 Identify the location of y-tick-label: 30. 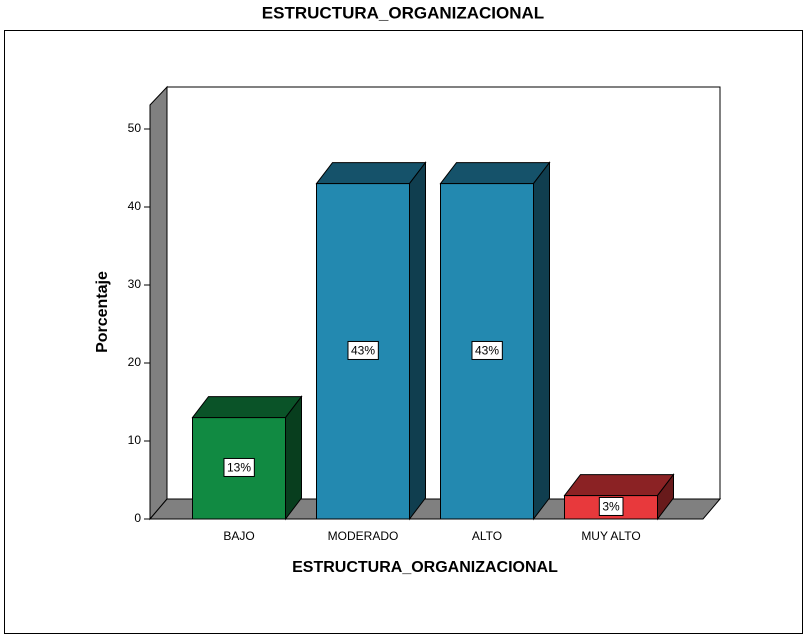
(135, 284).